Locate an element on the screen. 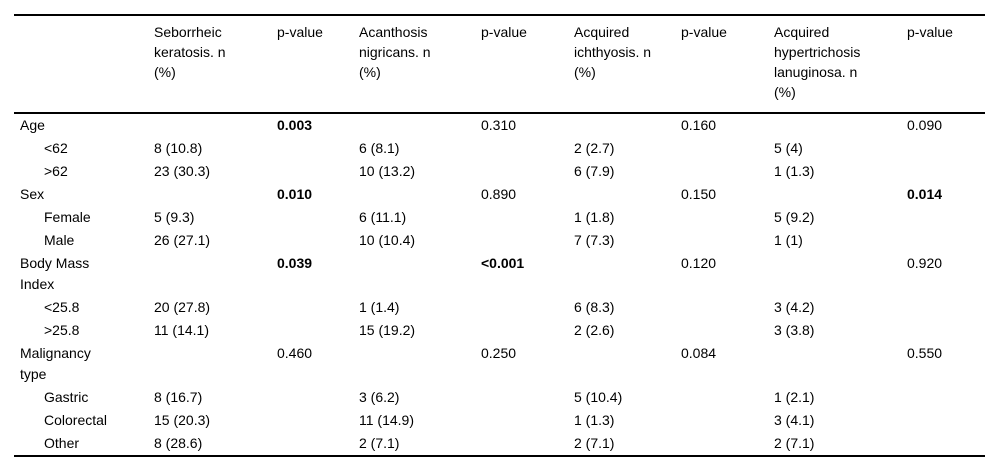  count-percent-cell: 1 (1.8) is located at coordinates (594, 217).